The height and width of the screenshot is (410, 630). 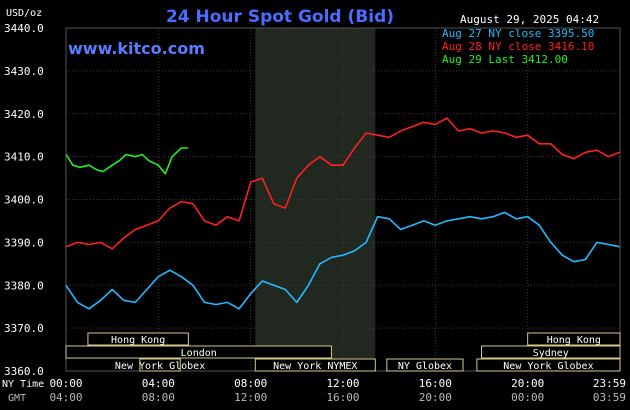 I want to click on legend-entry-aug-27: Aug 27 NY close 3395.50, so click(x=518, y=33).